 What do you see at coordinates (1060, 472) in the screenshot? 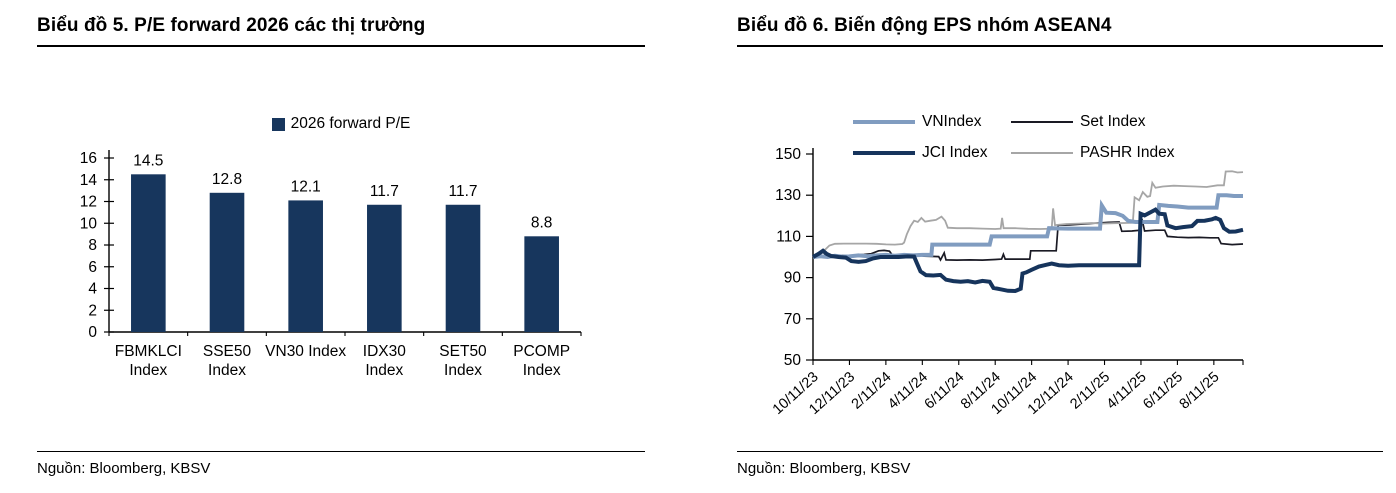
I see `source-note-right: Nguồn: Bloomberg, KBSV` at bounding box center [1060, 472].